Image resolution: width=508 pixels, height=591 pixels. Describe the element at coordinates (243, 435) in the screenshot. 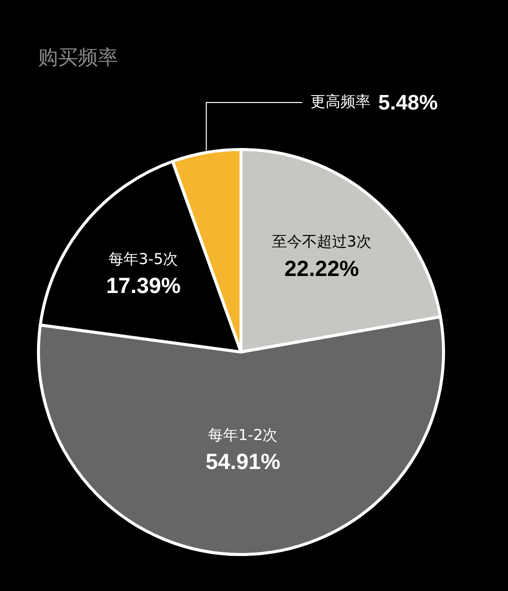

I see `slice-label: 每年1-2次` at that location.